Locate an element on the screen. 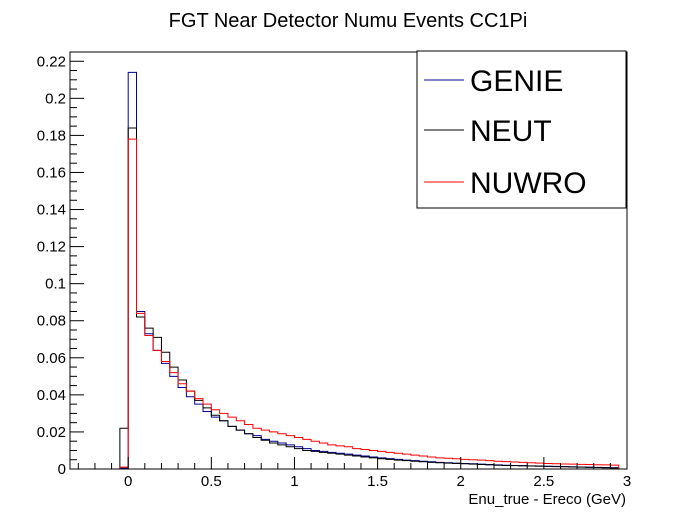  y-tick-label: 0.16 is located at coordinates (51, 172).